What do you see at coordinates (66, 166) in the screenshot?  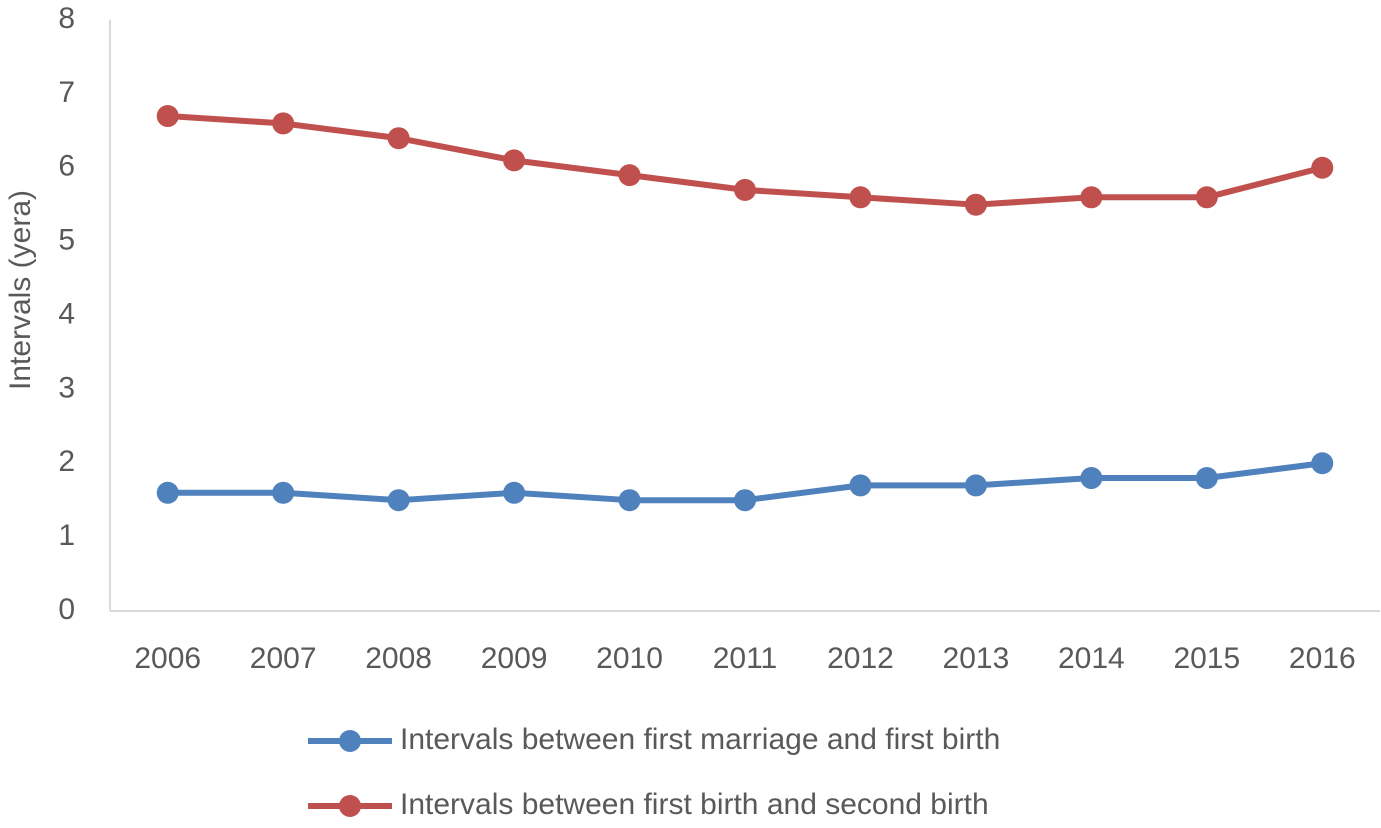 I see `y-tick-label: 6` at bounding box center [66, 166].